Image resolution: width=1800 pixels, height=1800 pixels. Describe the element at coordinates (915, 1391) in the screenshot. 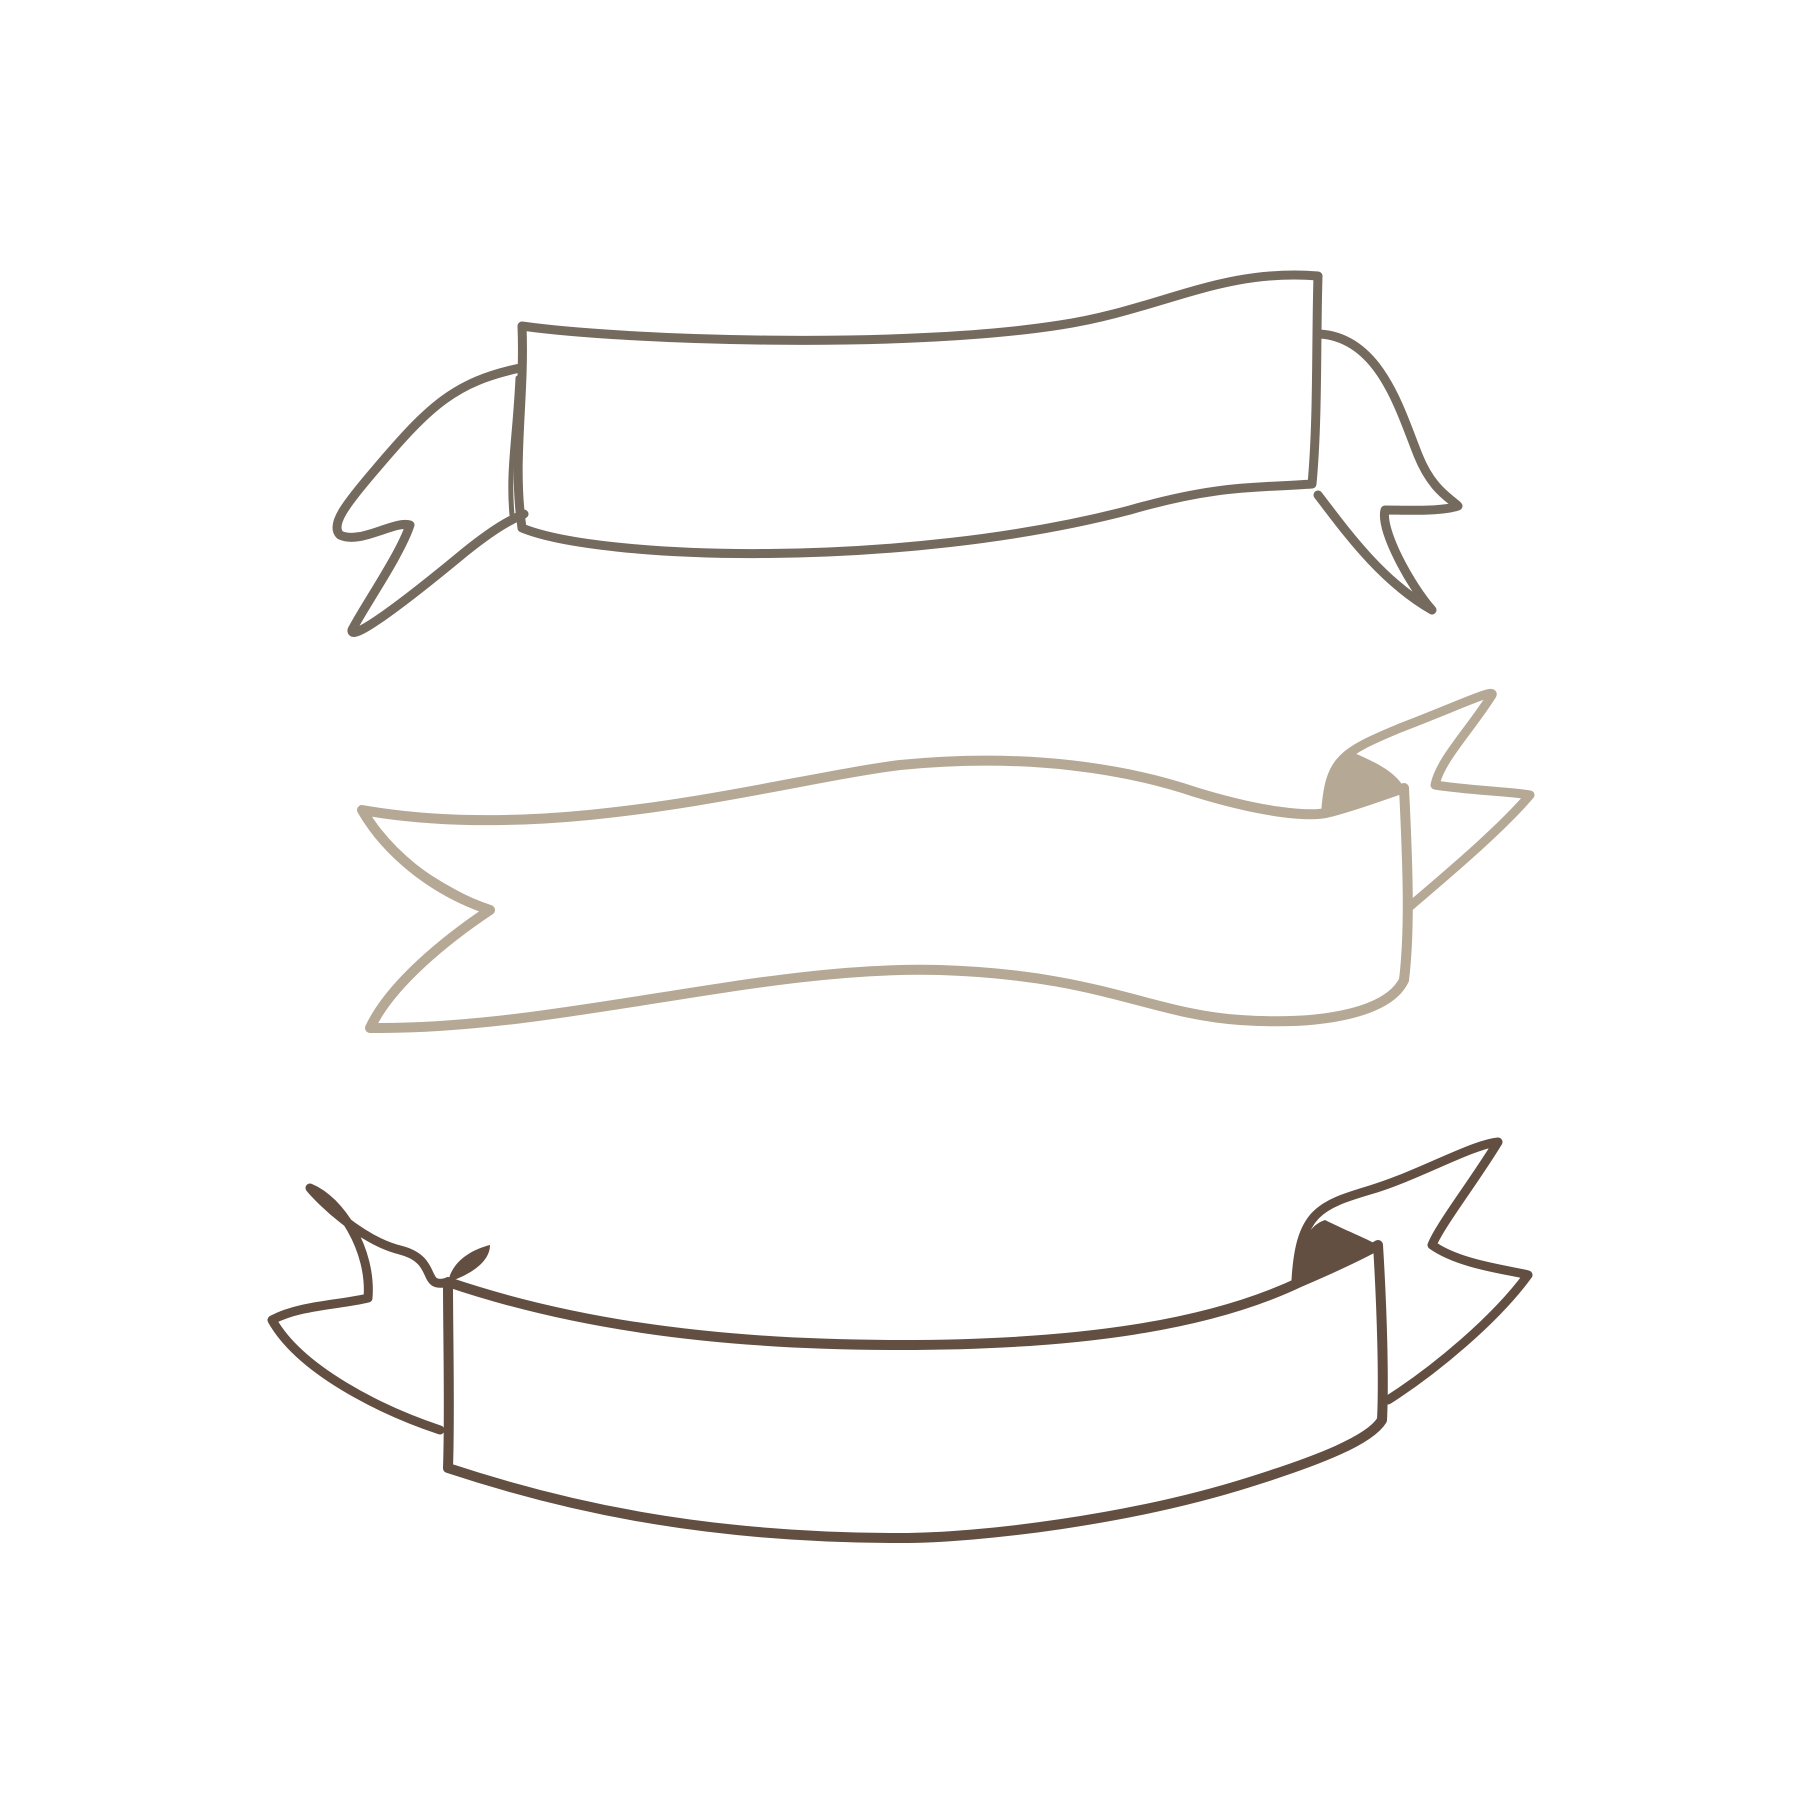

I see `ribbon-bottom-band` at that location.